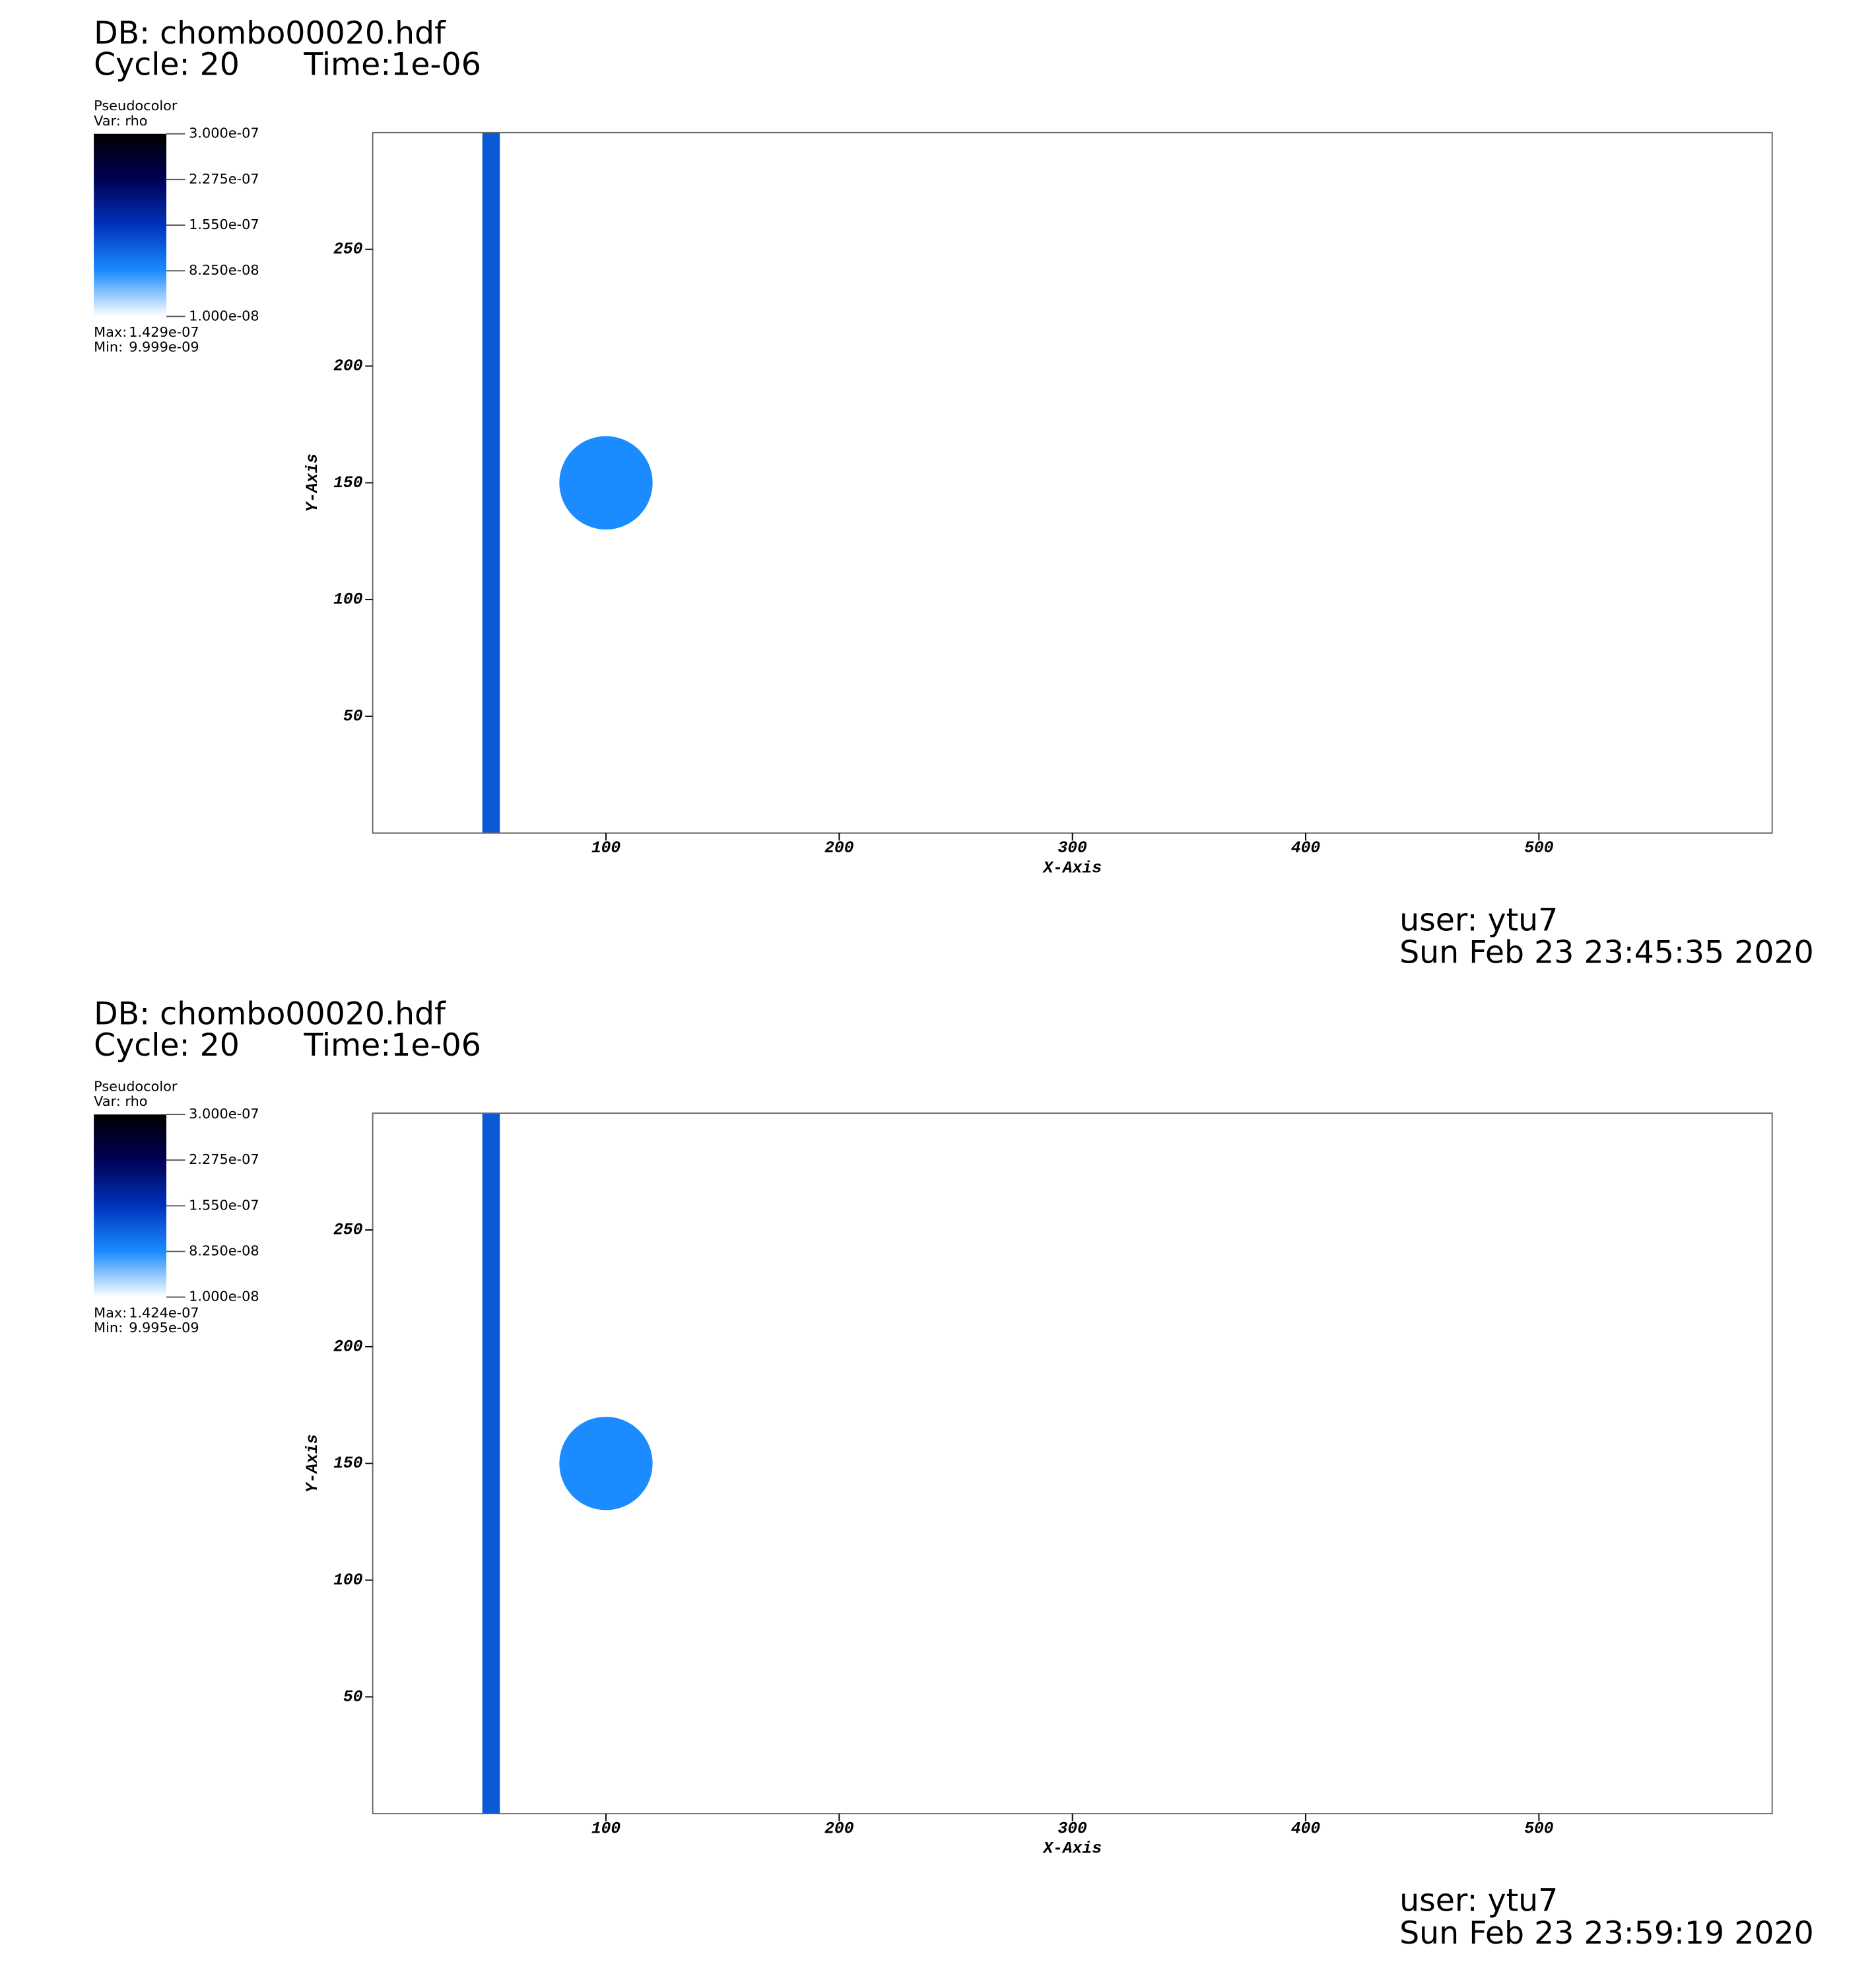 This screenshot has height=1970, width=1876. Describe the element at coordinates (1606, 1933) in the screenshot. I see `date: Sun Feb 23 23:59:19 2020` at that location.